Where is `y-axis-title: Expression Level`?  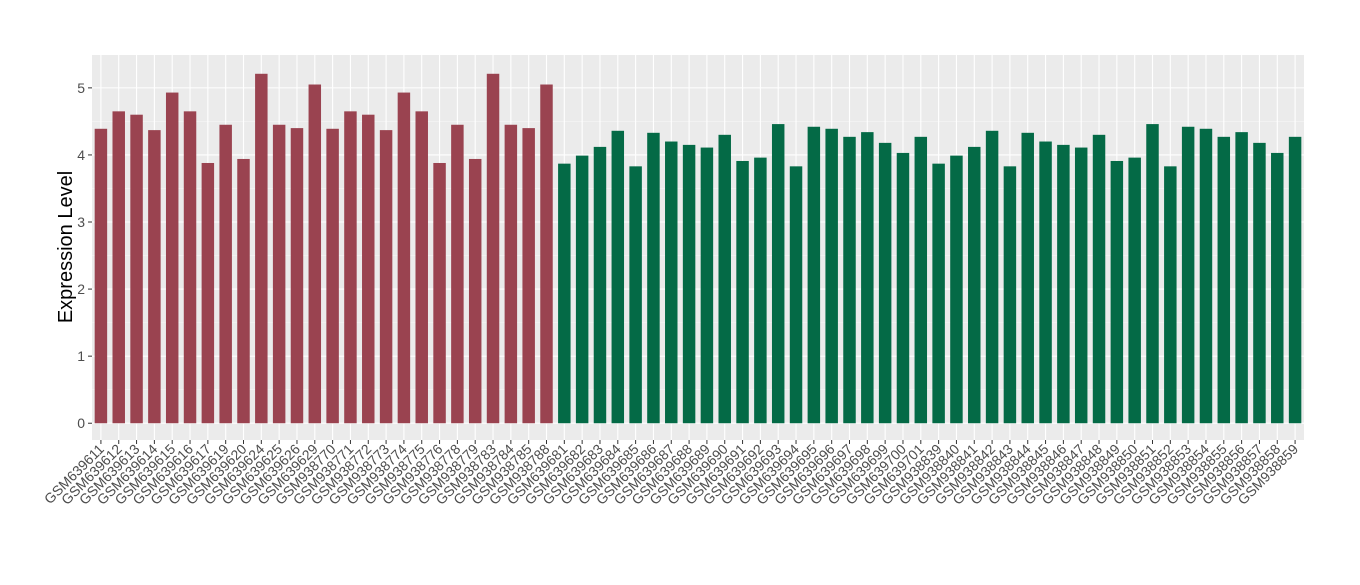
y-axis-title: Expression Level is located at coordinates (66, 247).